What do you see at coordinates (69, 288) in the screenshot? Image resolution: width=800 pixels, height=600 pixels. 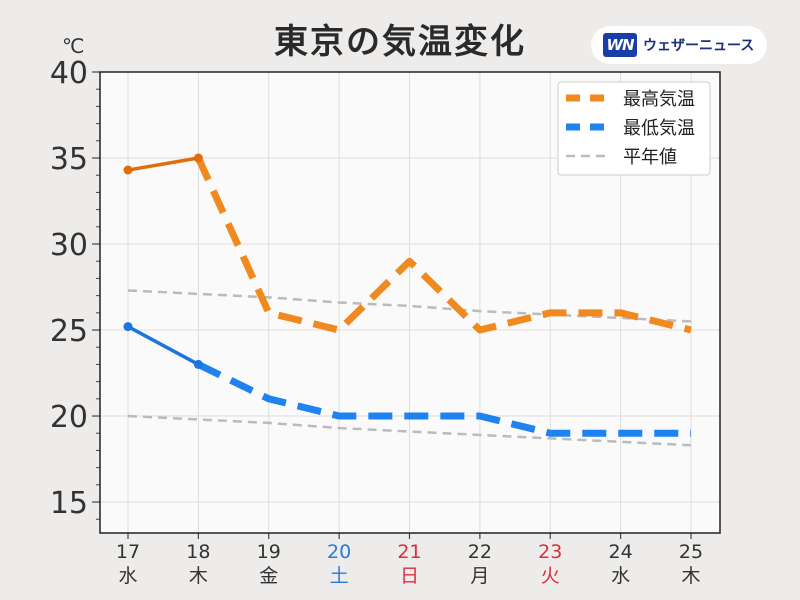 I see `y-tick-labels: 15 20 25 30 35 40` at bounding box center [69, 288].